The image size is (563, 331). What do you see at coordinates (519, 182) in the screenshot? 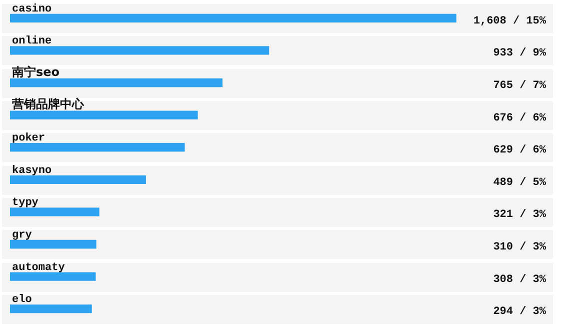
I see `data-label: 489 / 5%` at bounding box center [519, 182].